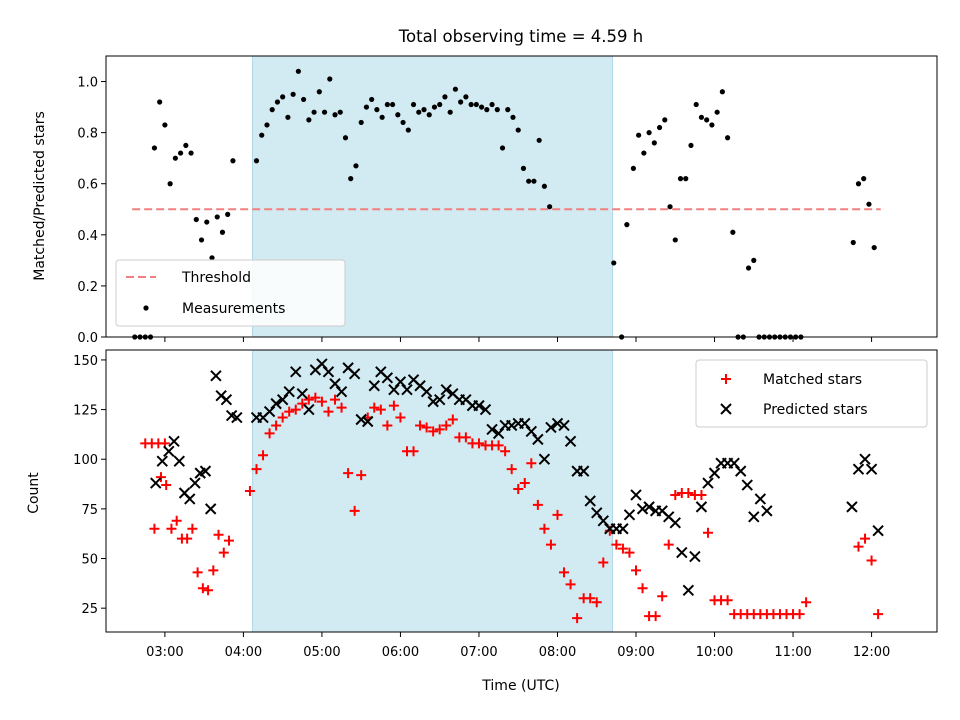 The height and width of the screenshot is (720, 960). I want to click on legend-matched-swatch, so click(726, 379).